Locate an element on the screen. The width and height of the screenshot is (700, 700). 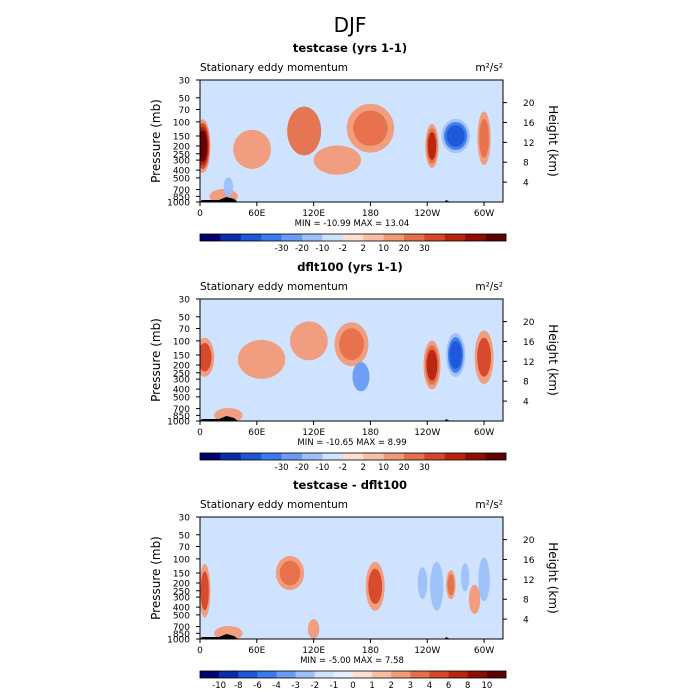
panel-title: testcase (yrs 1-1) is located at coordinates (350, 48).